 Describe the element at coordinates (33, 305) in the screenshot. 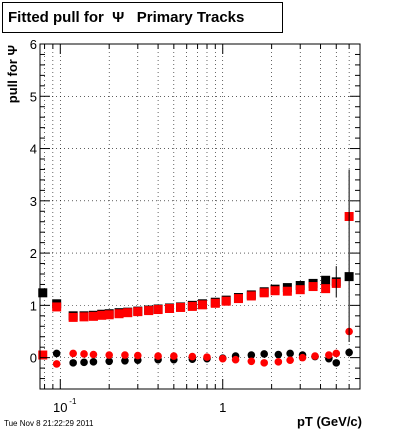

I see `y-tick-label: 1` at that location.